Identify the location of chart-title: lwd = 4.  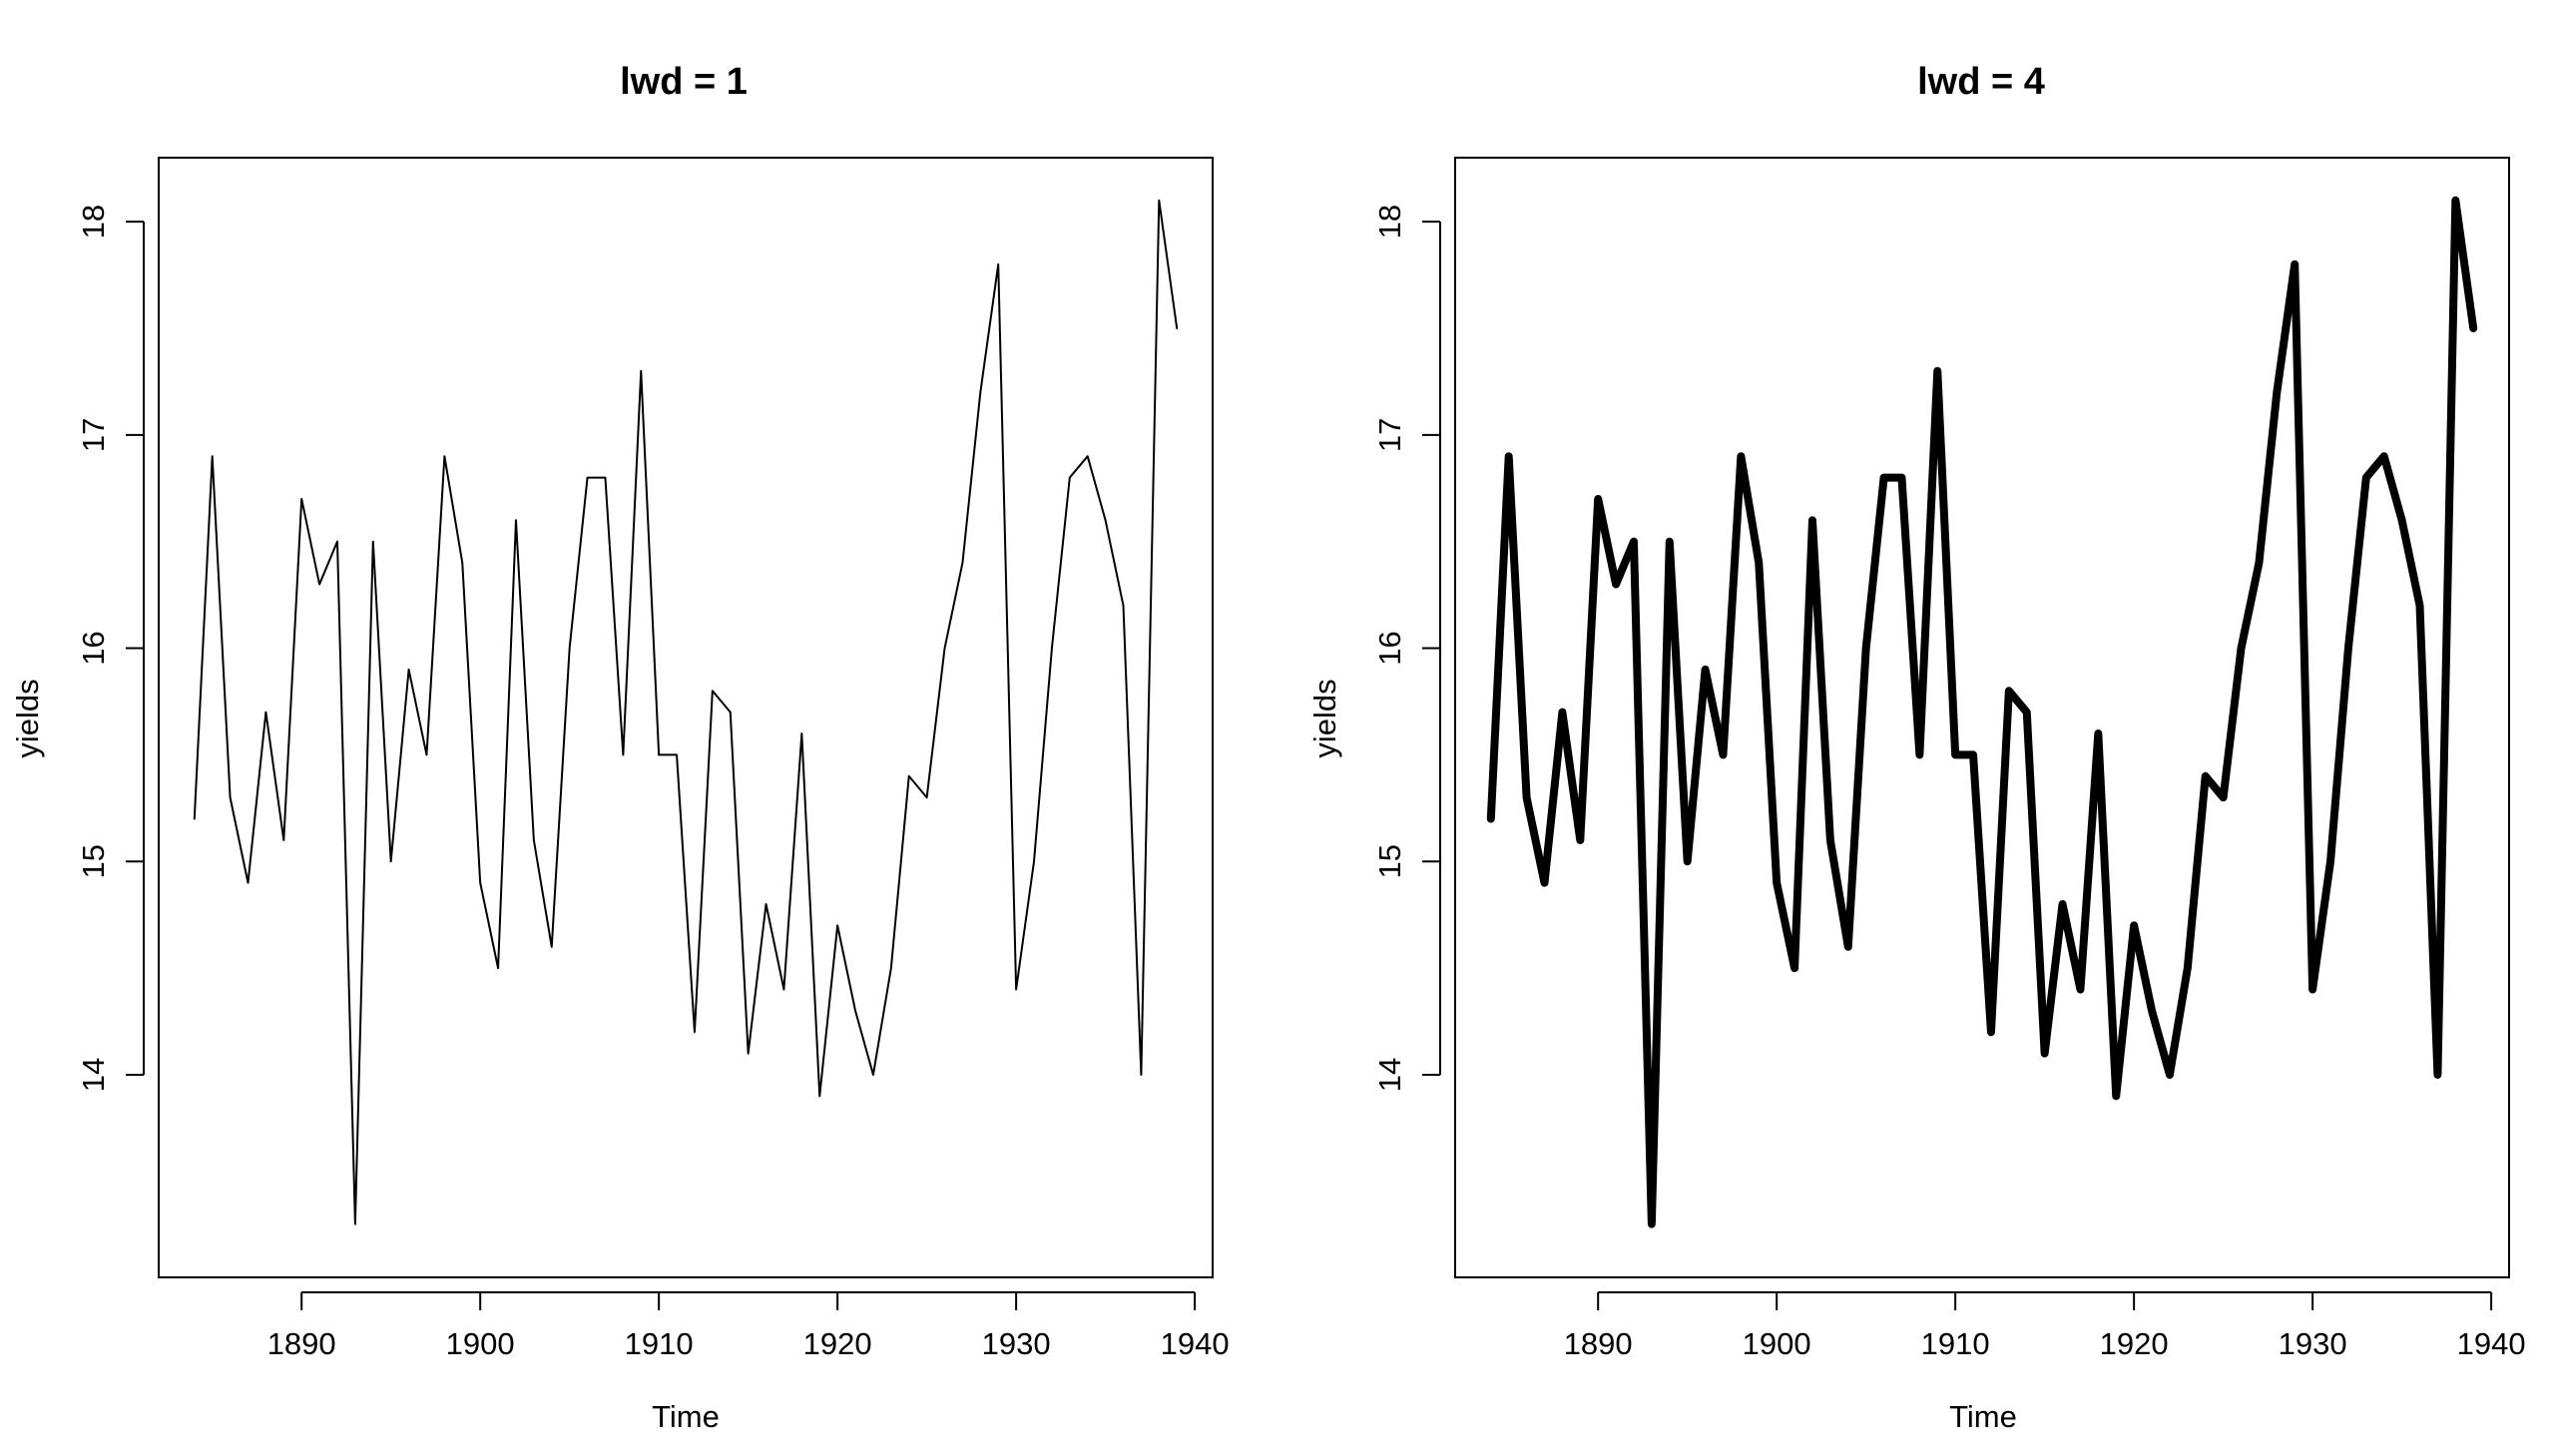
(1981, 82).